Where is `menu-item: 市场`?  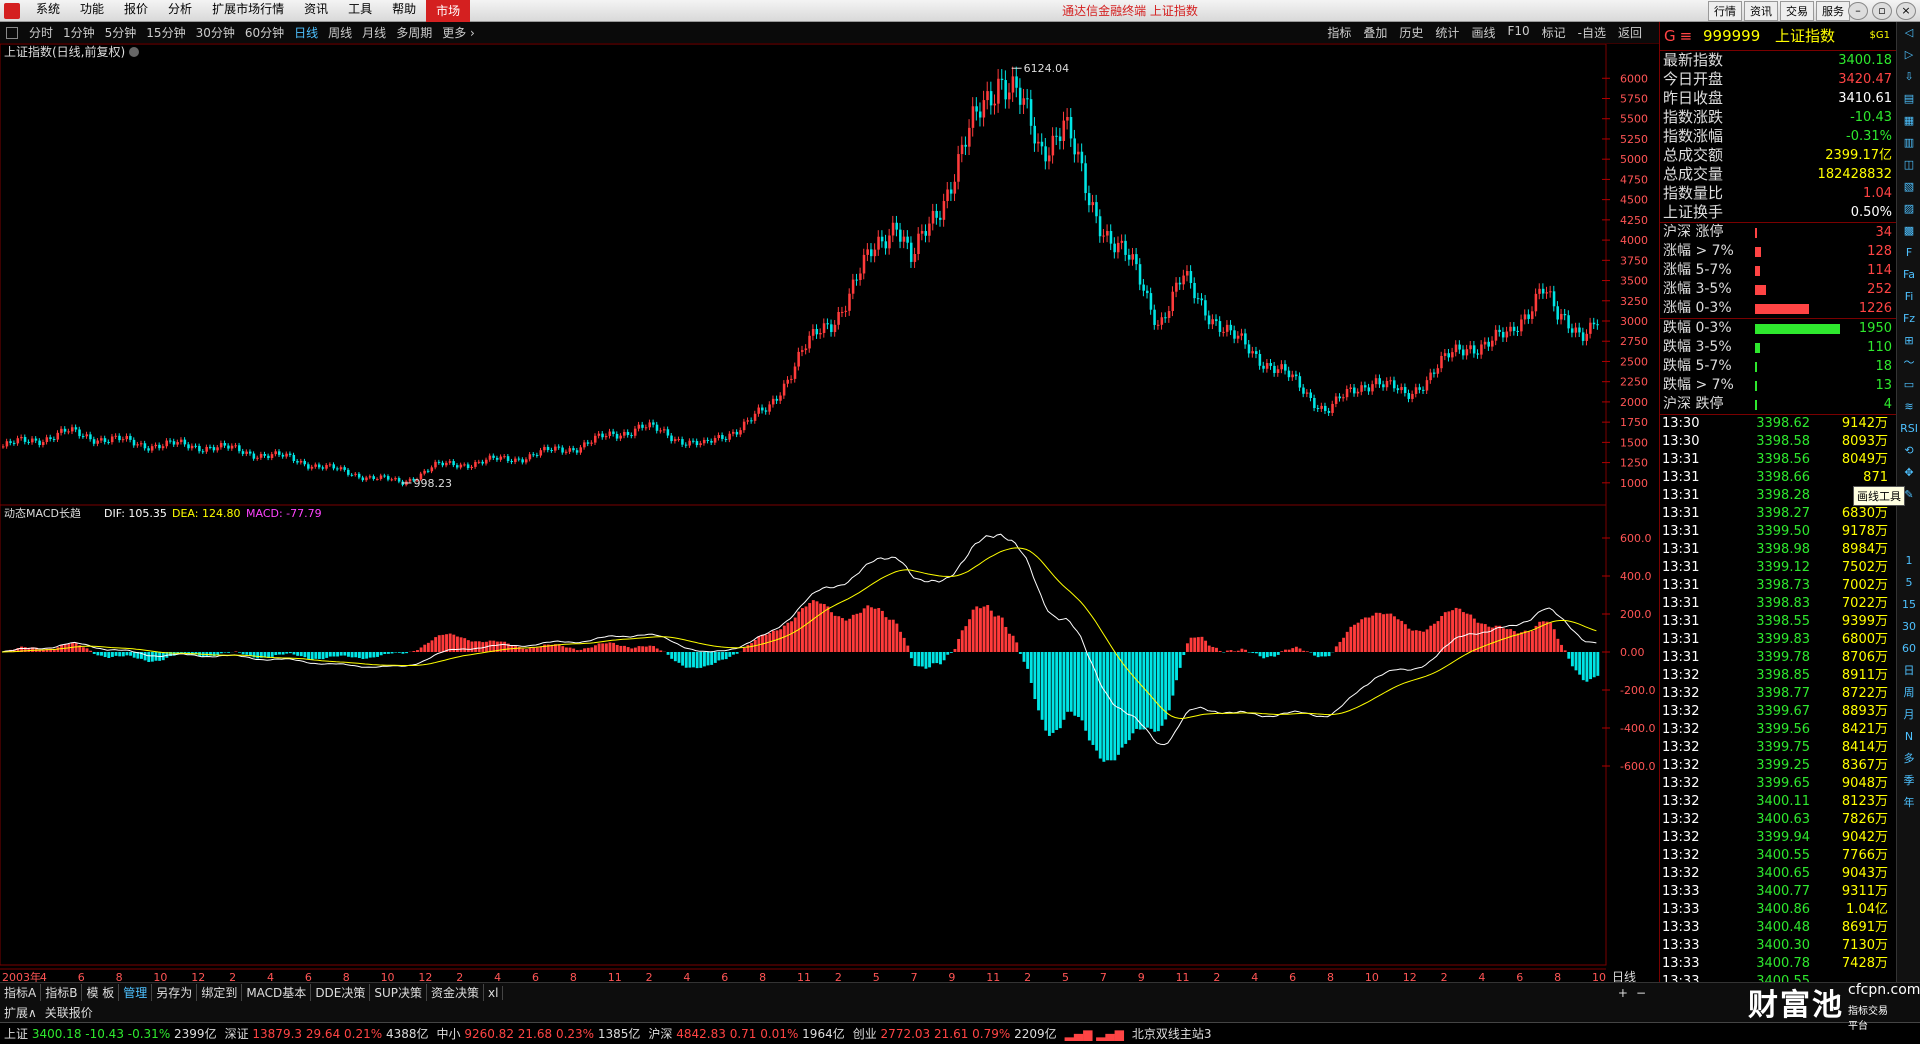 menu-item: 市场 is located at coordinates (448, 11).